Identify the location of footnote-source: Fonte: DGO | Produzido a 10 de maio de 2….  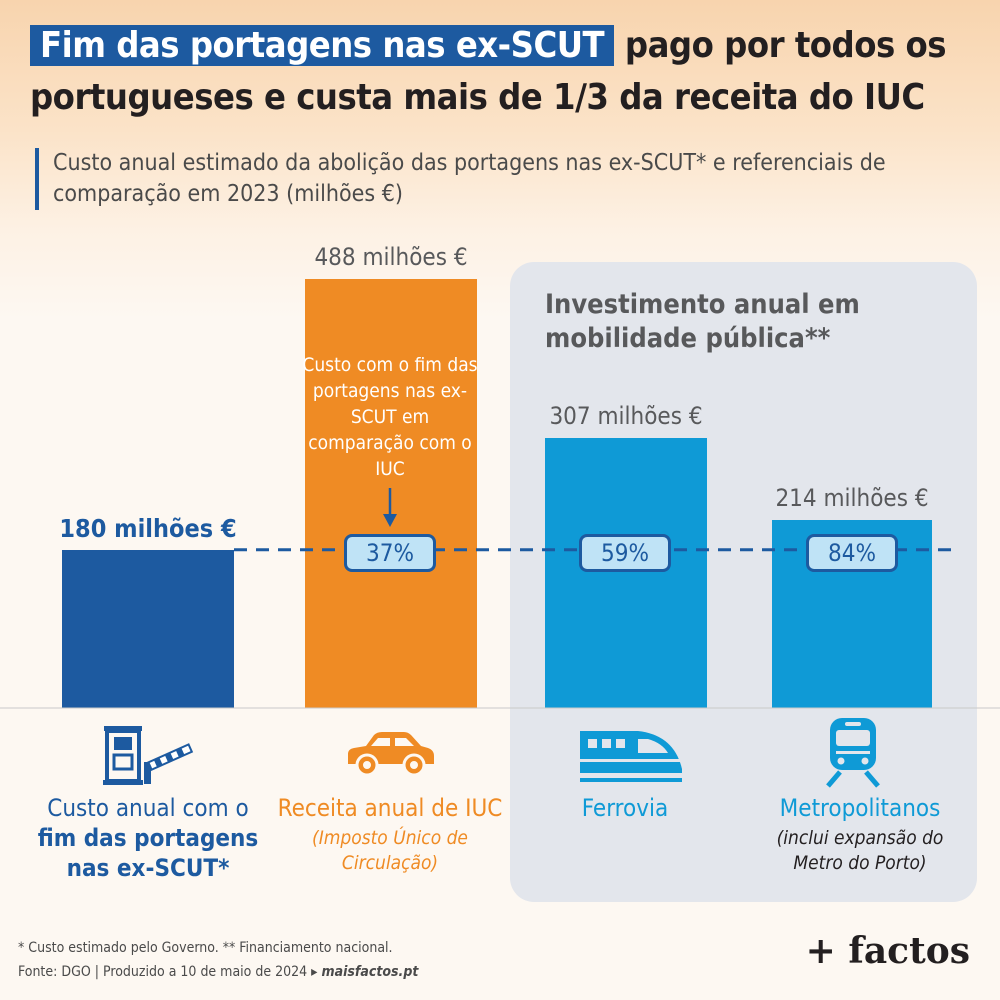
(168, 972).